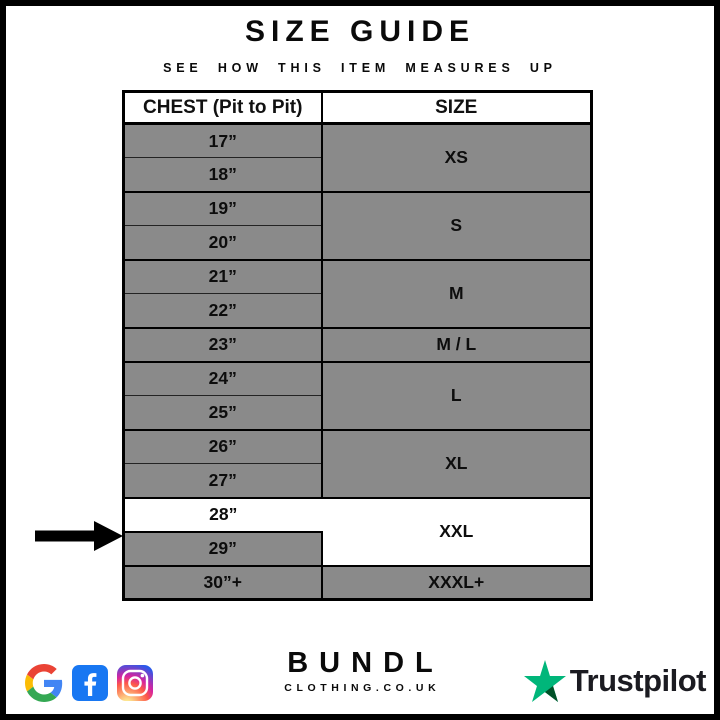 This screenshot has height=720, width=720. I want to click on table-row: 20”, so click(357, 242).